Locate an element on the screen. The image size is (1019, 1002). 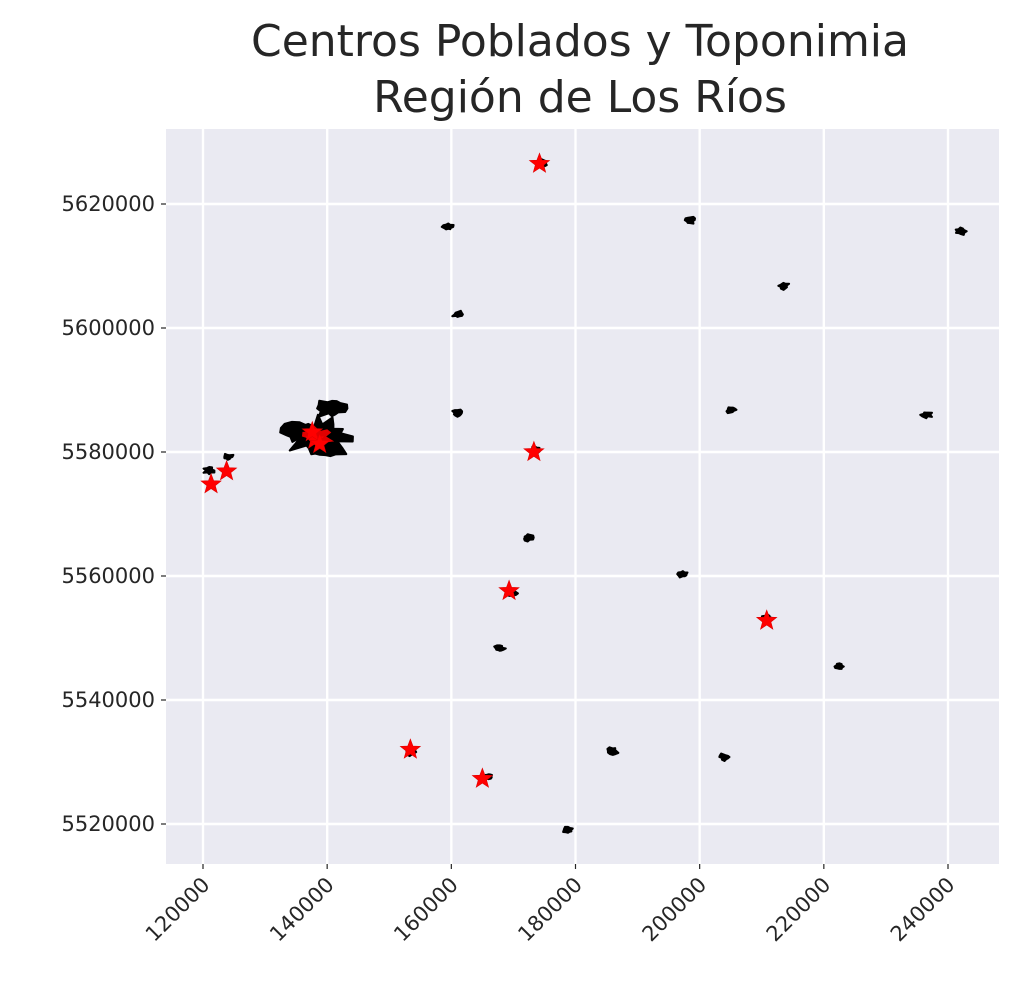
y-tick-label-0: 5520000 is located at coordinates (108, 824).